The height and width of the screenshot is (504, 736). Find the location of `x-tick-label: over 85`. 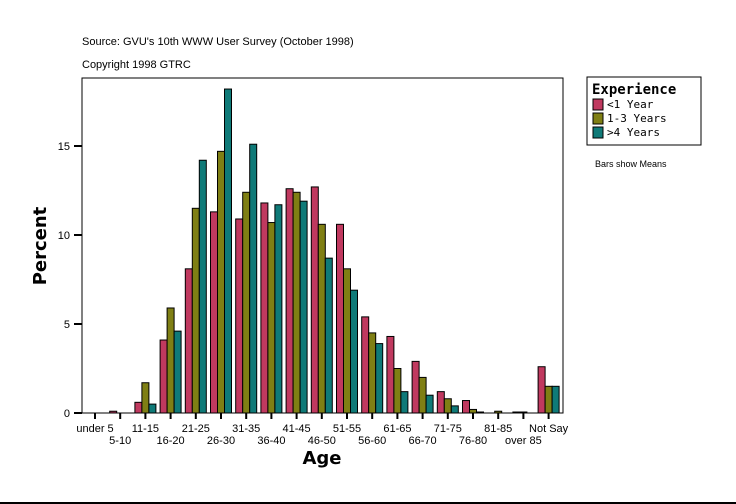

x-tick-label: over 85 is located at coordinates (523, 441).